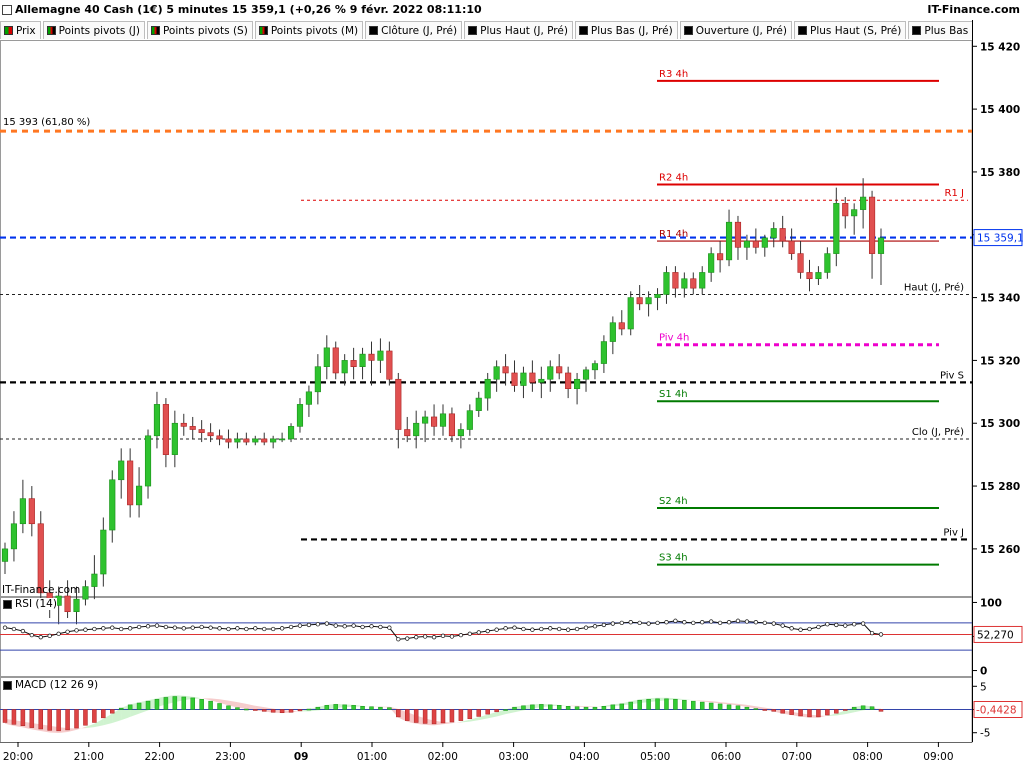 This screenshot has height=768, width=1024. I want to click on x-tick-label: 07:00, so click(797, 757).